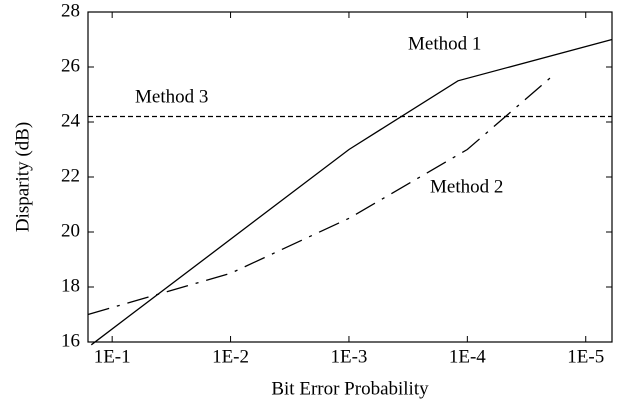 This screenshot has height=406, width=628. Describe the element at coordinates (70, 230) in the screenshot. I see `y-tick-label: 20` at that location.